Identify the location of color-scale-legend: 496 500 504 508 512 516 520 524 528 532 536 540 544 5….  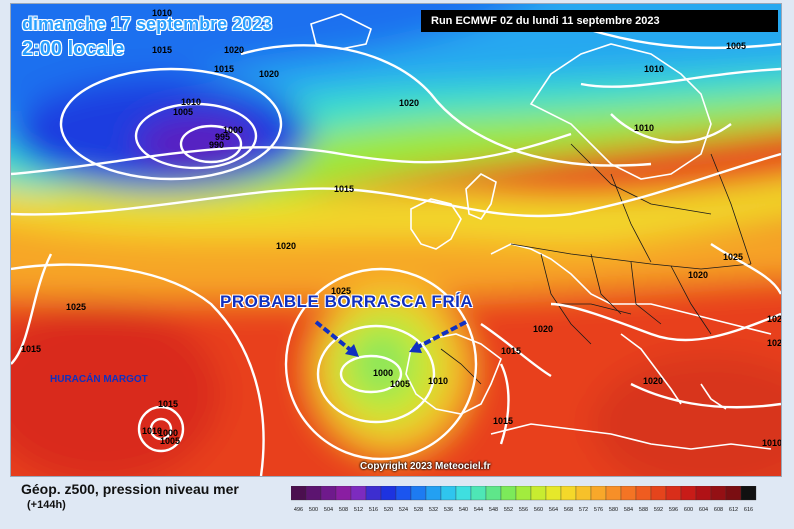
(524, 499).